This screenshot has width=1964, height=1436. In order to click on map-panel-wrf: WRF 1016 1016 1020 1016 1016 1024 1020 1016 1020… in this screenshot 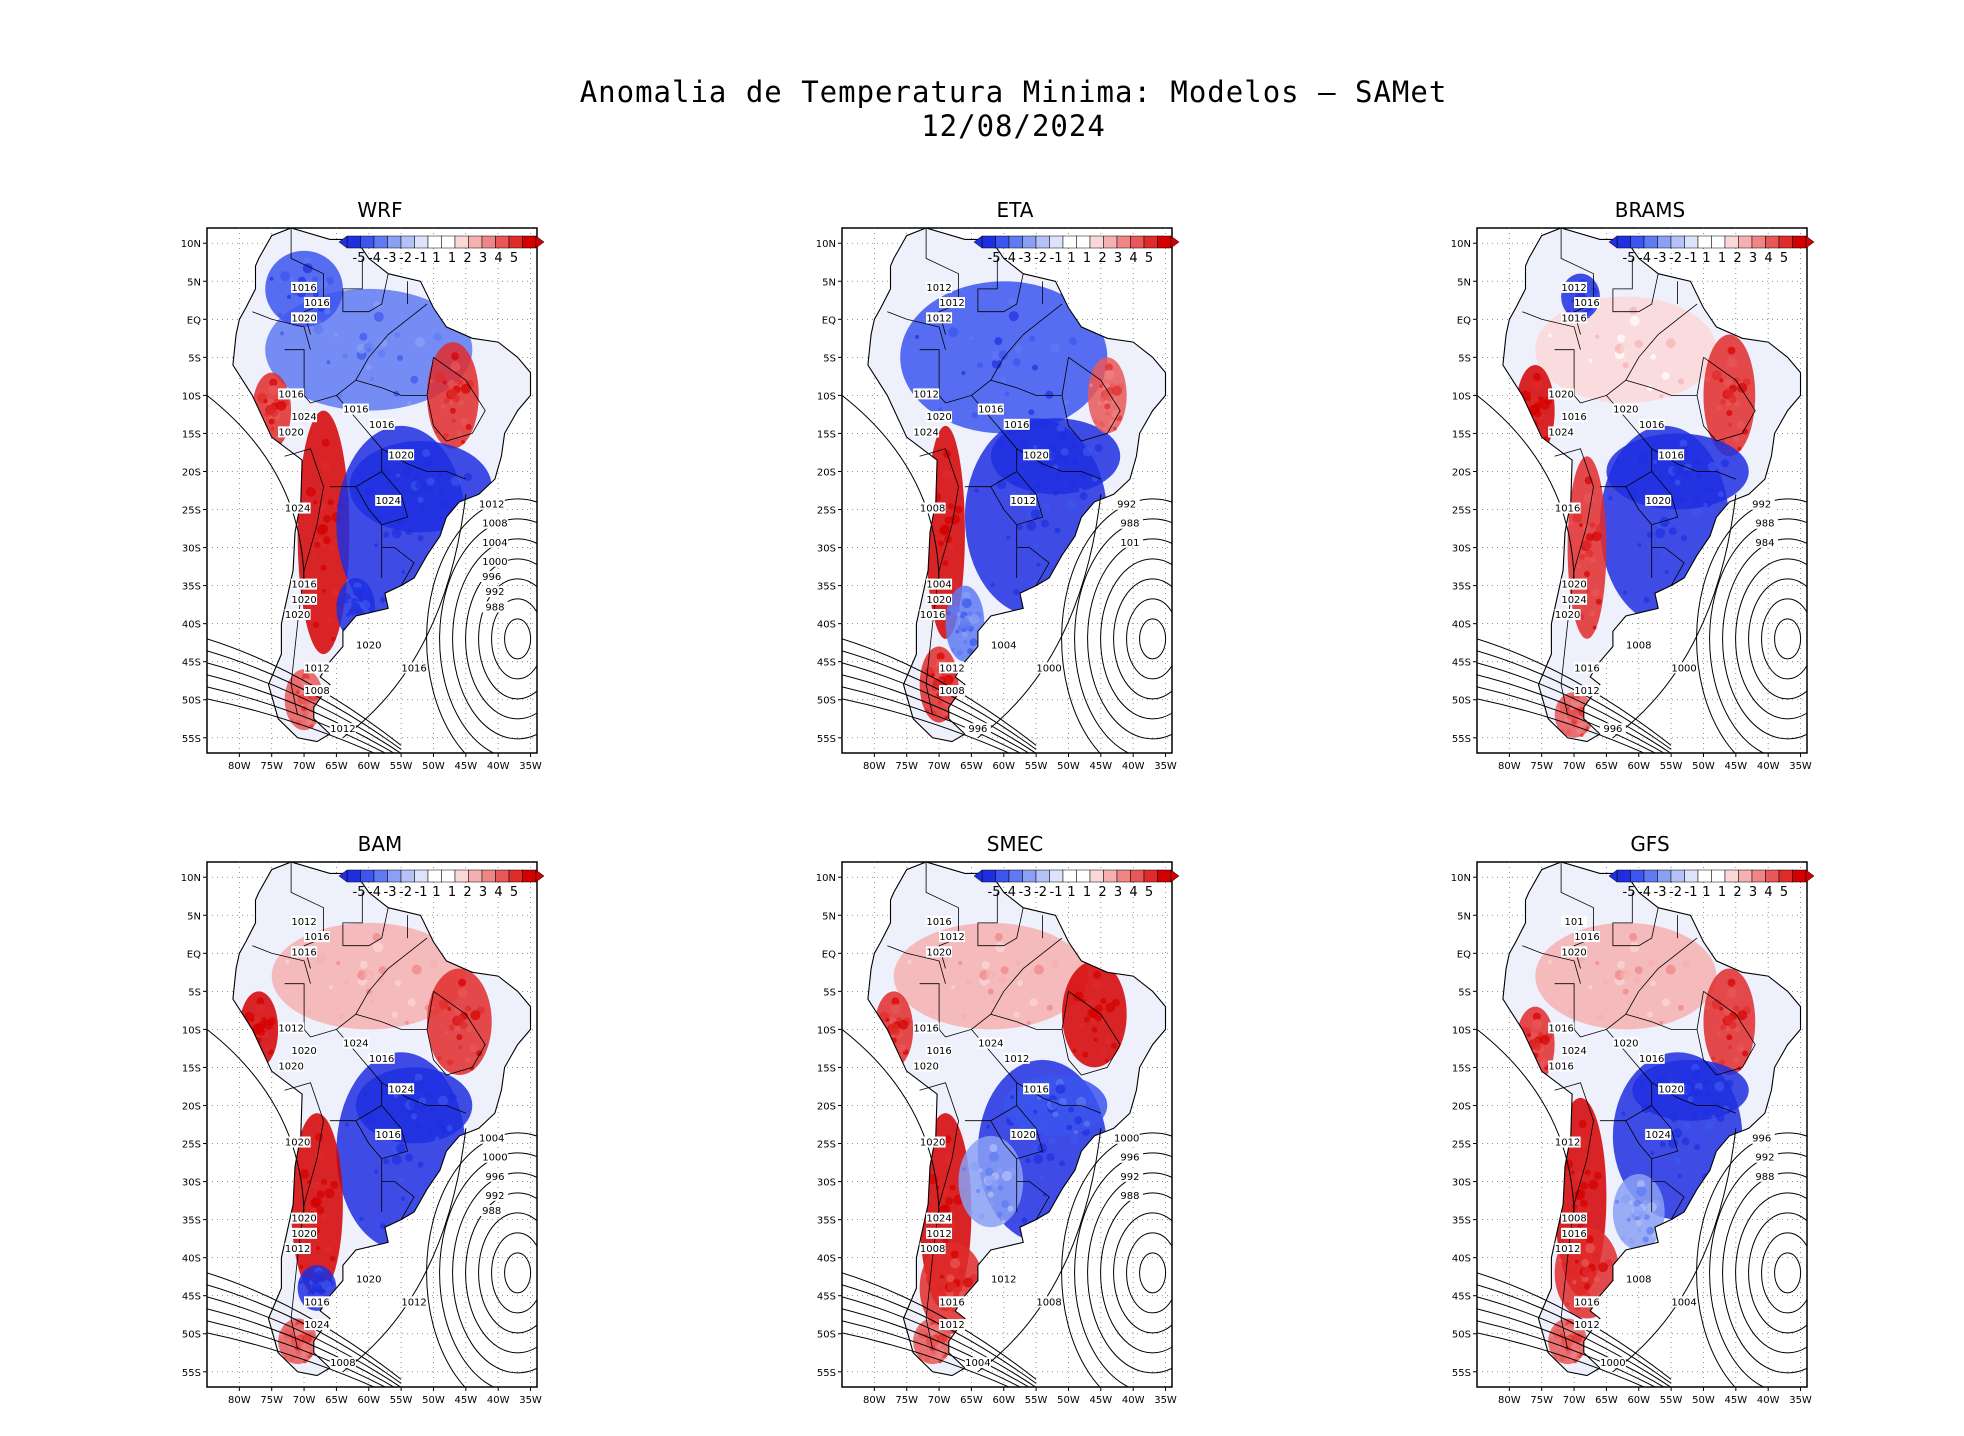, I will do `click(385, 498)`.